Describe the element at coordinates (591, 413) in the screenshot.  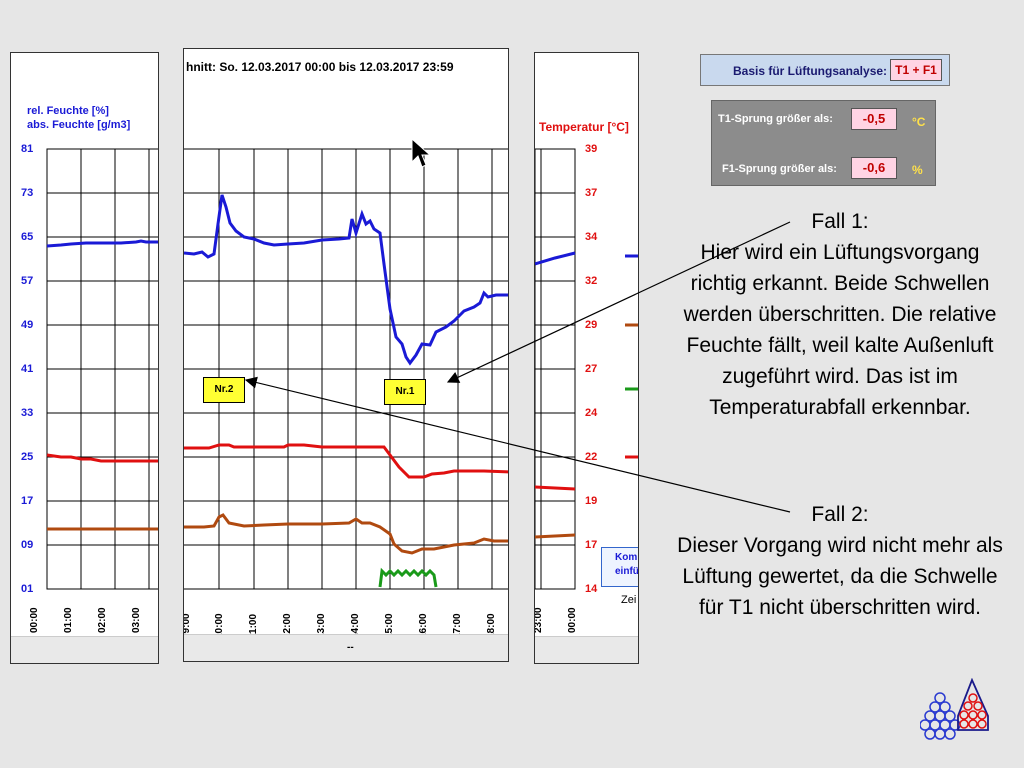
I see `y-tick: 24` at that location.